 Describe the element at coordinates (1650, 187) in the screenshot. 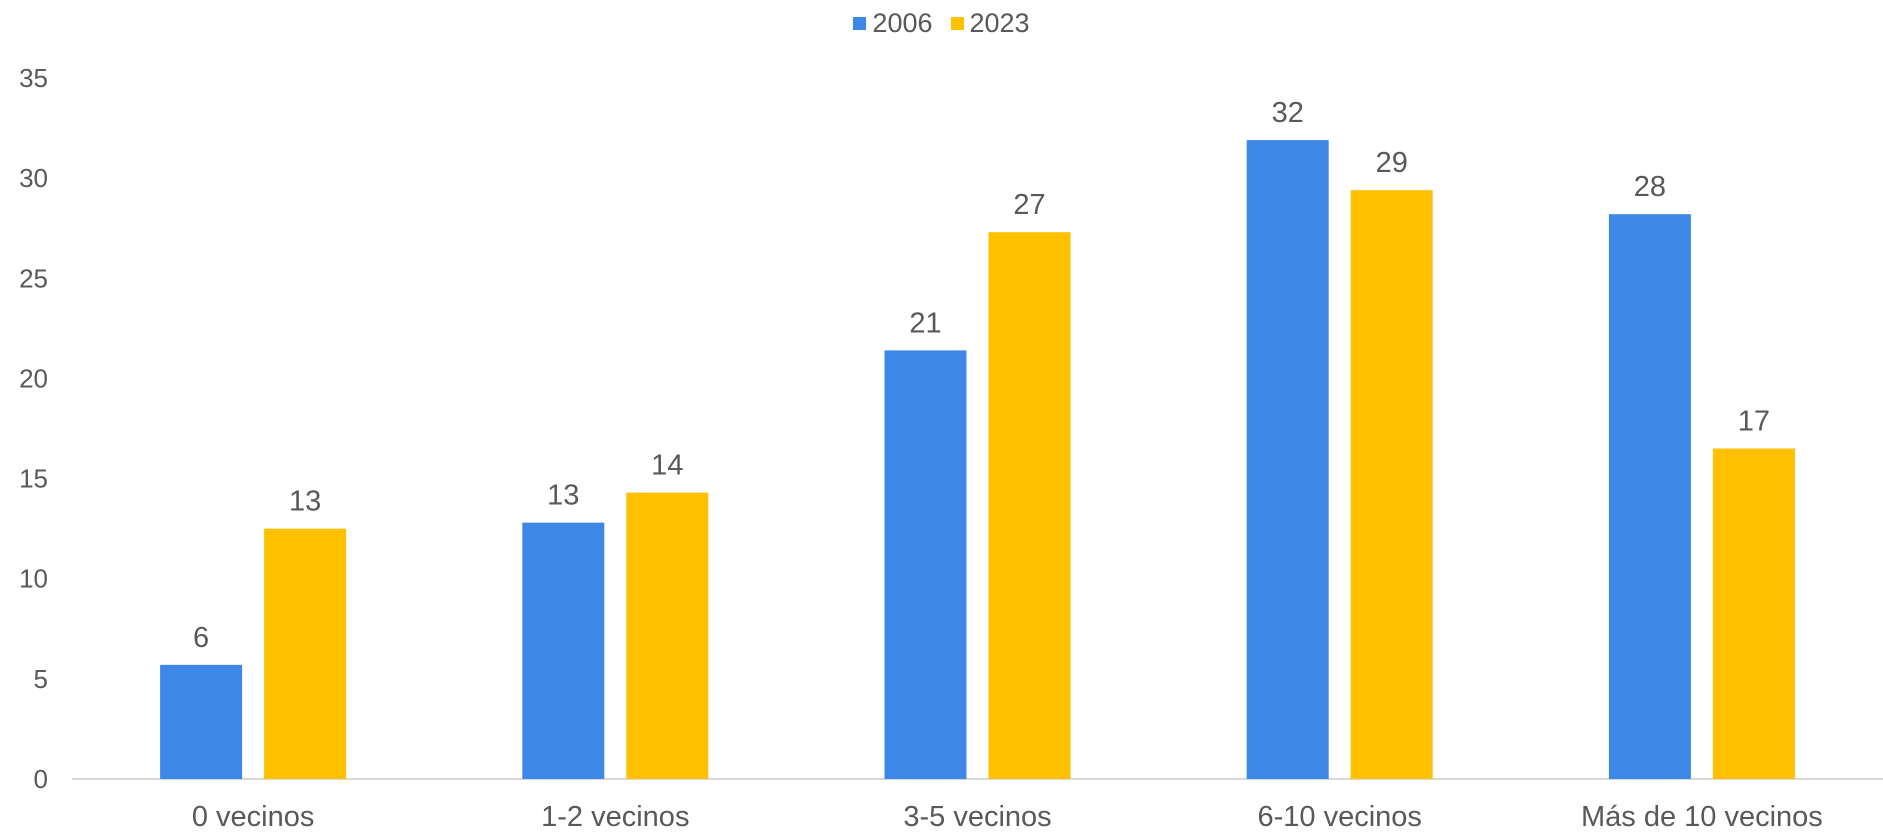

I see `data-label-2006: 28` at that location.